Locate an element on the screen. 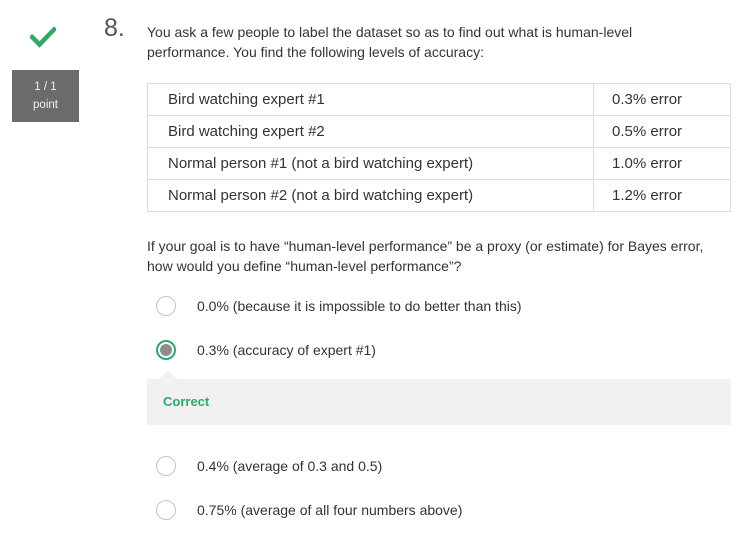 The image size is (752, 544). row-label: Bird watching expert #1 is located at coordinates (370, 99).